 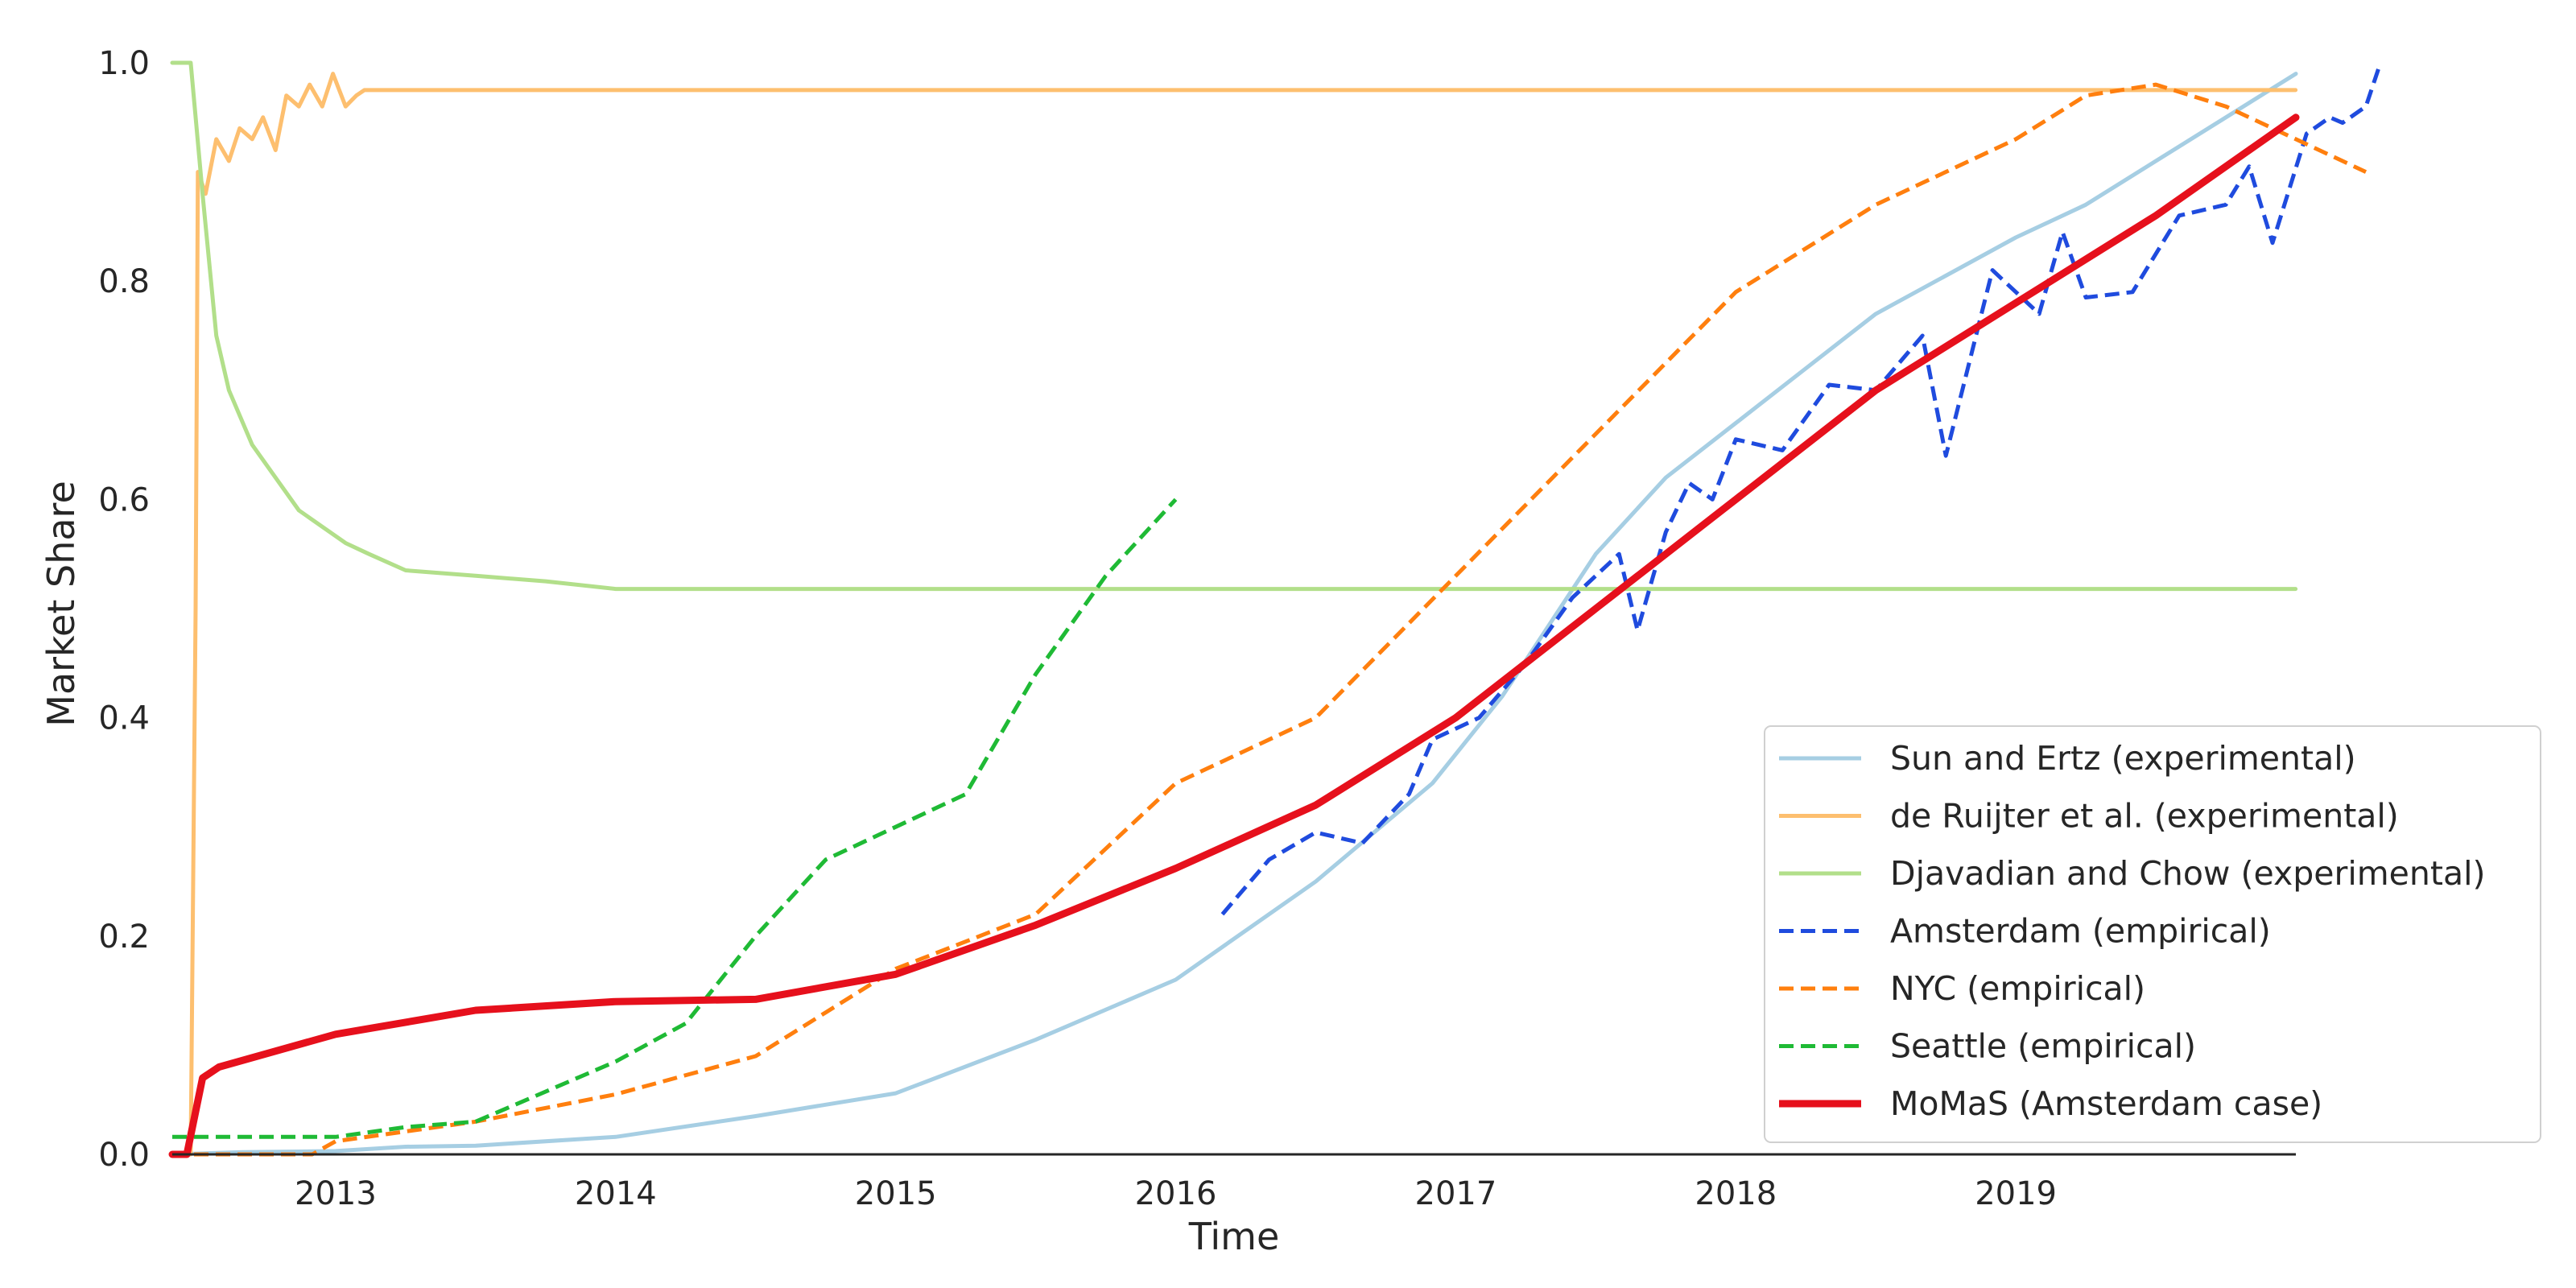 I want to click on x-axis-title: Time, so click(x=1234, y=1236).